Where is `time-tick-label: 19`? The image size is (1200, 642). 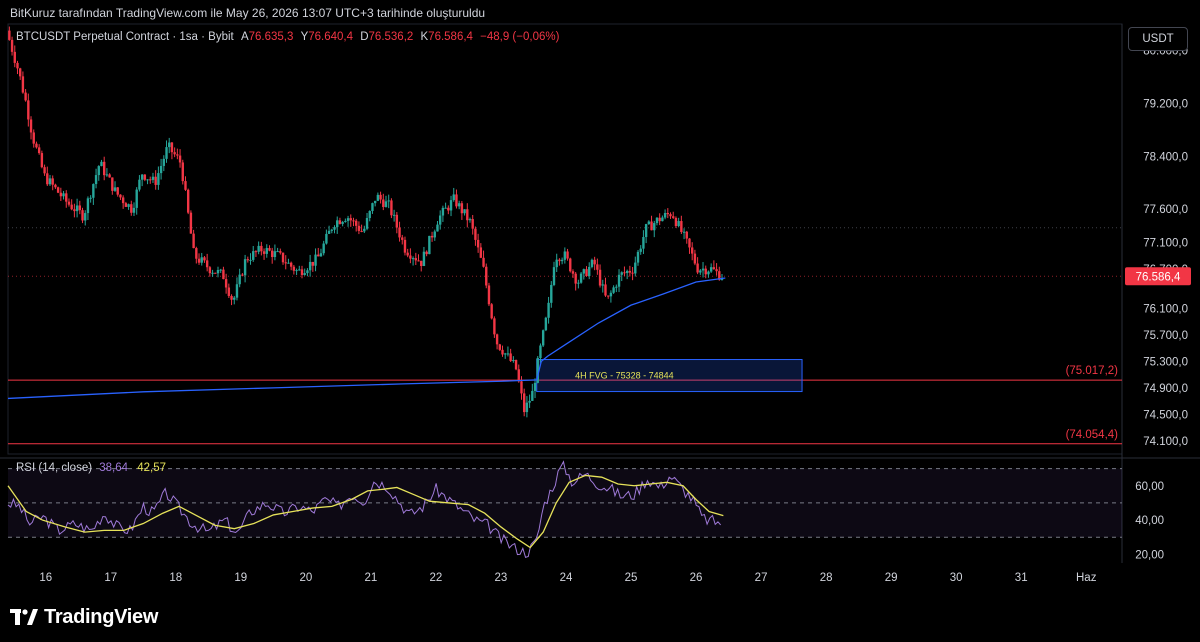 time-tick-label: 19 is located at coordinates (240, 578).